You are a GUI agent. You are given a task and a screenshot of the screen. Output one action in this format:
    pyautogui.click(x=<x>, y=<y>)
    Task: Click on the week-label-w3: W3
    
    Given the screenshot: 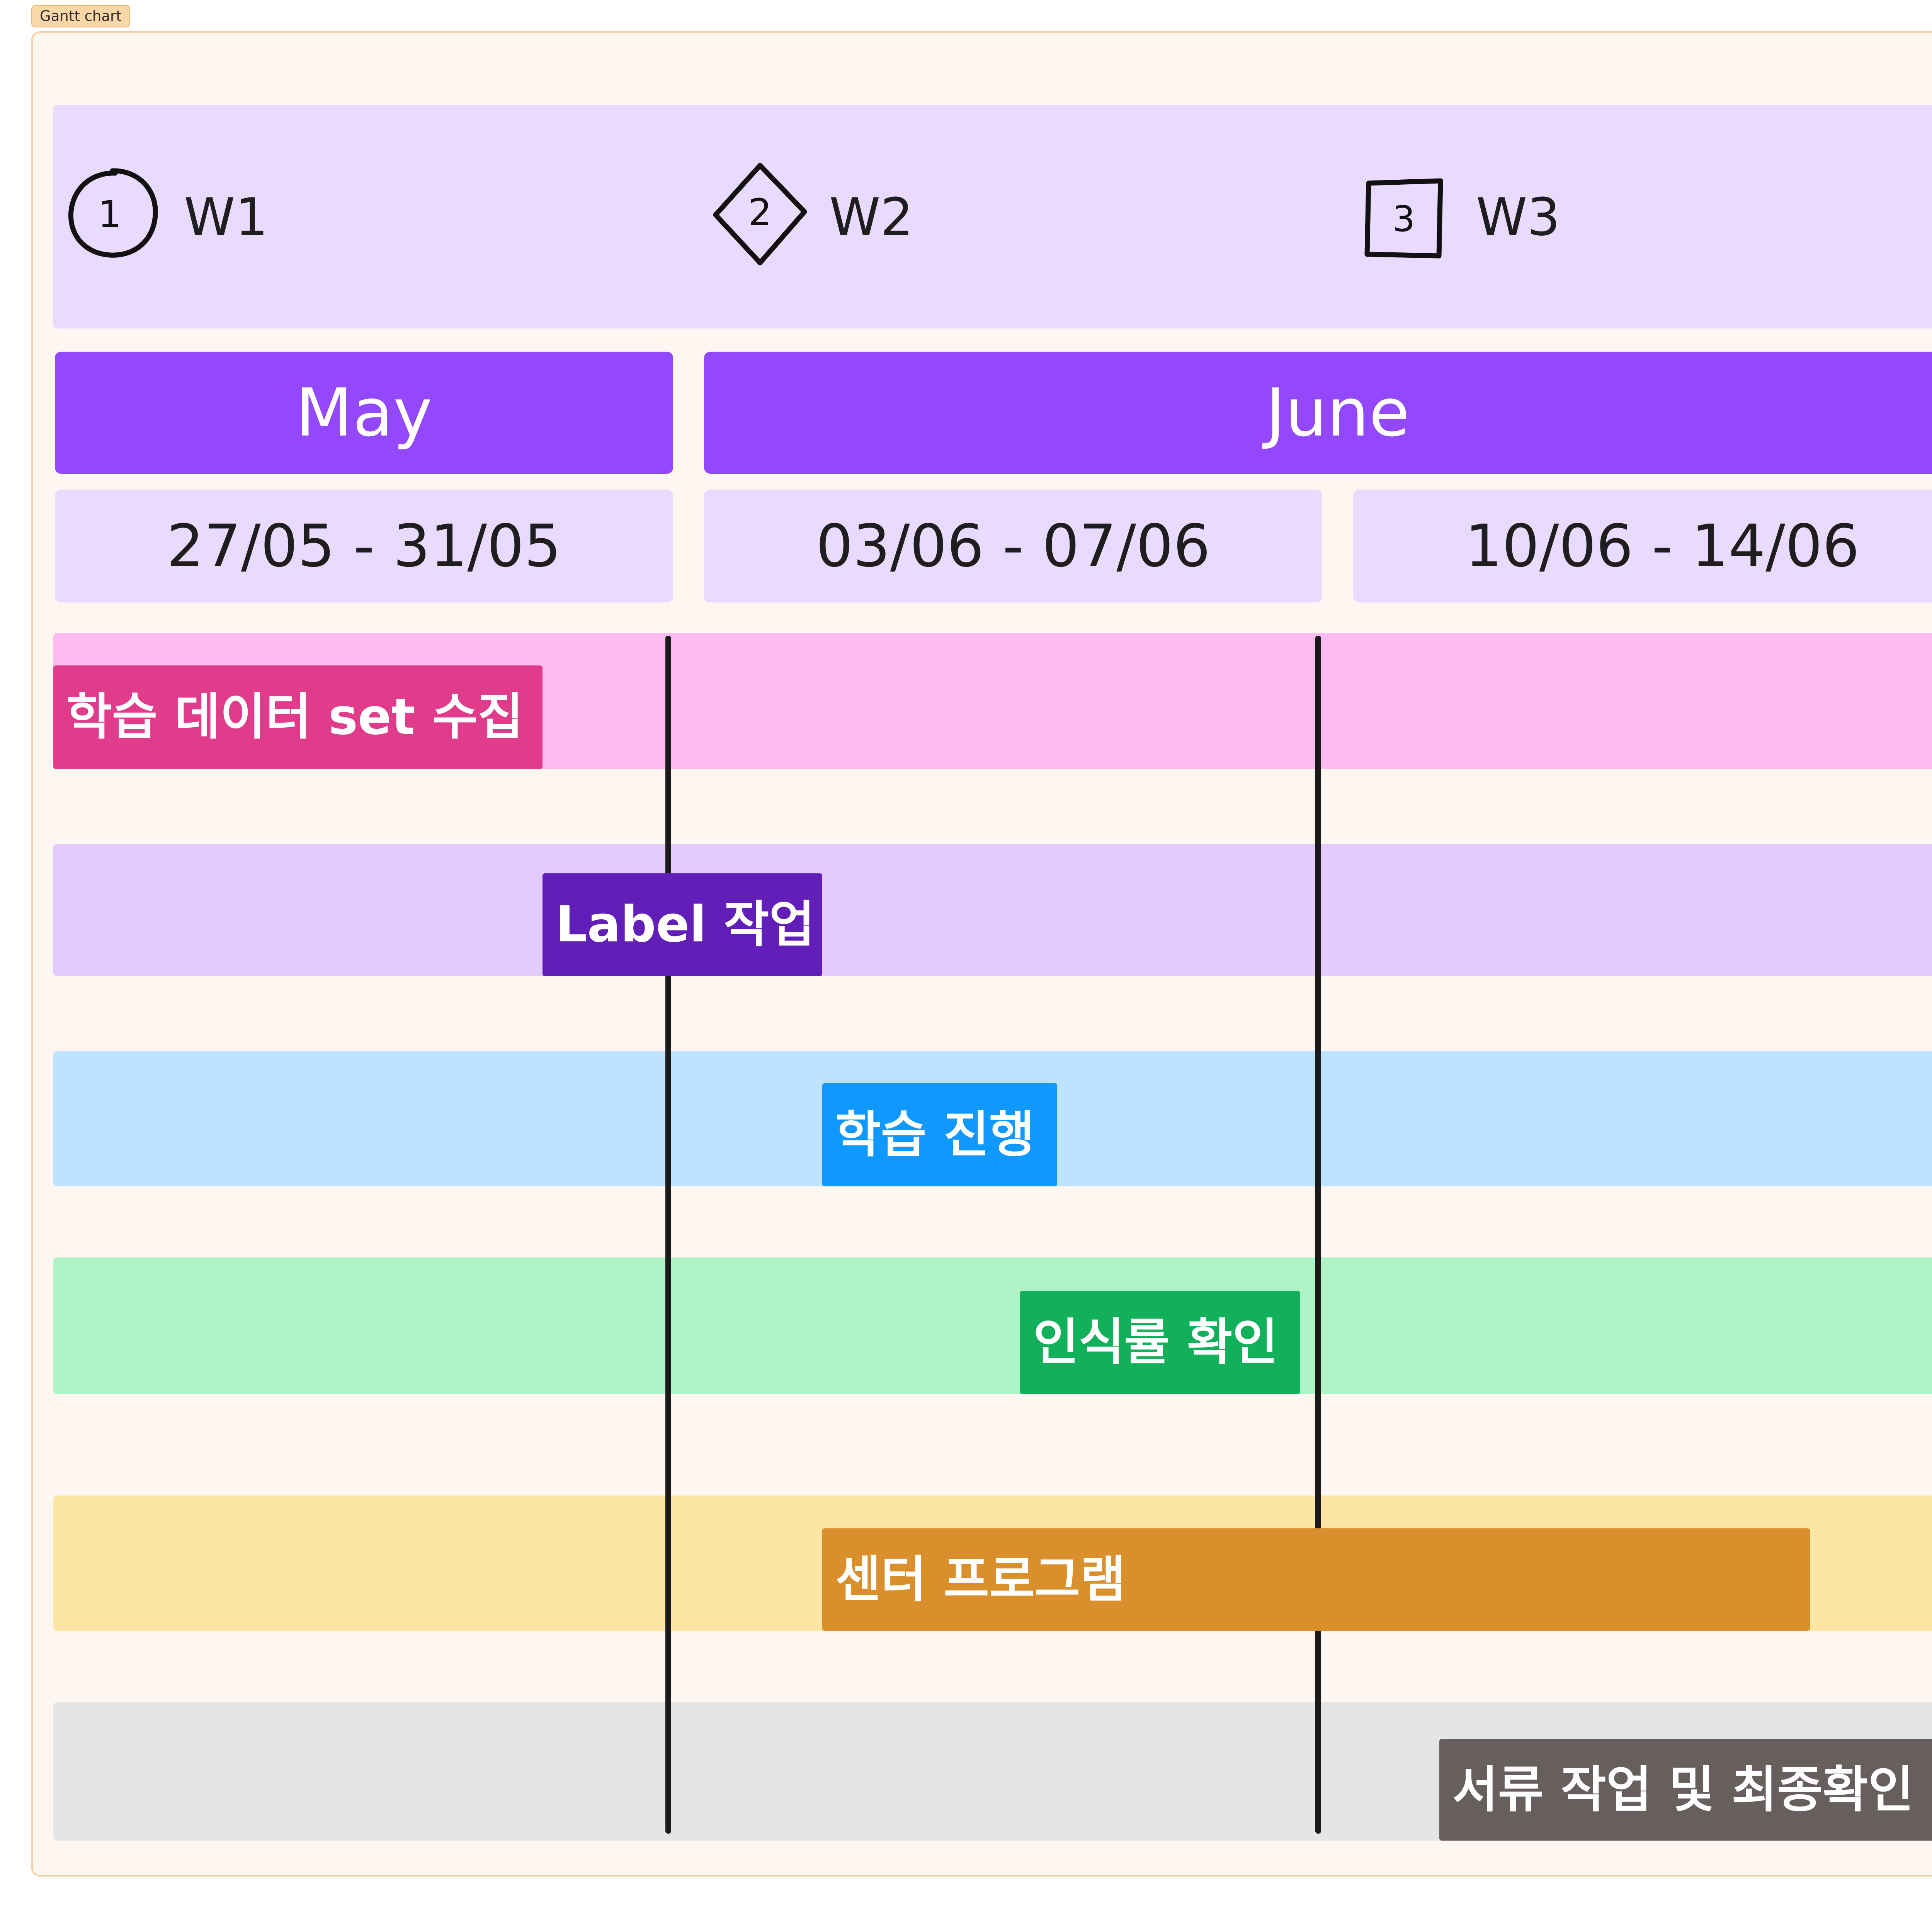 What is the action you would take?
    pyautogui.click(x=1518, y=217)
    